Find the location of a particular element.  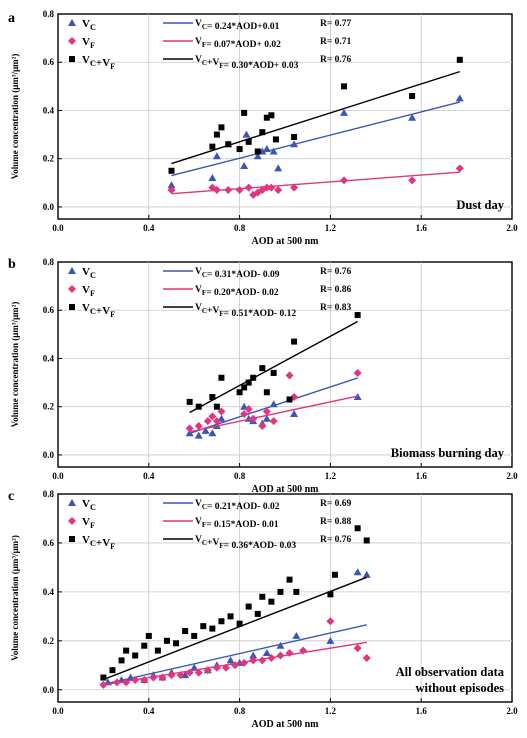

legend-r-value: R= 0.83 is located at coordinates (336, 308).